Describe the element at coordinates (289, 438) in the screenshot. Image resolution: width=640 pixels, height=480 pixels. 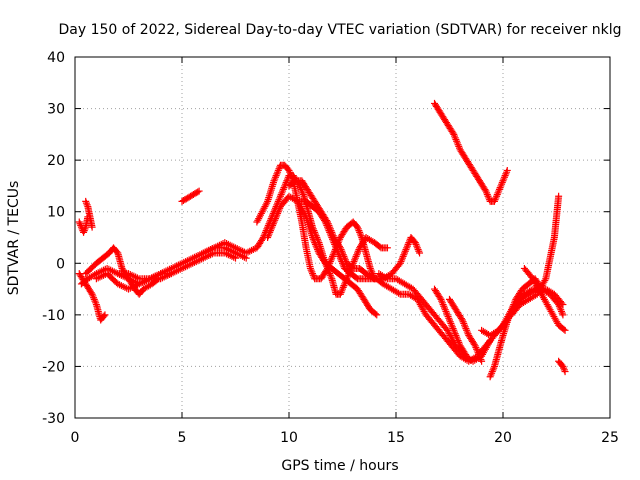
I see `x-tick-label: 10` at that location.